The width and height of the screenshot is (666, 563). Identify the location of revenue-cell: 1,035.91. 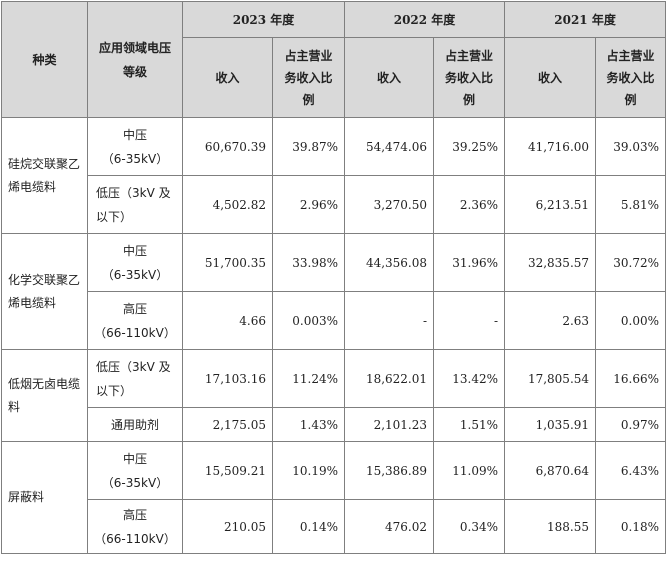
(550, 424).